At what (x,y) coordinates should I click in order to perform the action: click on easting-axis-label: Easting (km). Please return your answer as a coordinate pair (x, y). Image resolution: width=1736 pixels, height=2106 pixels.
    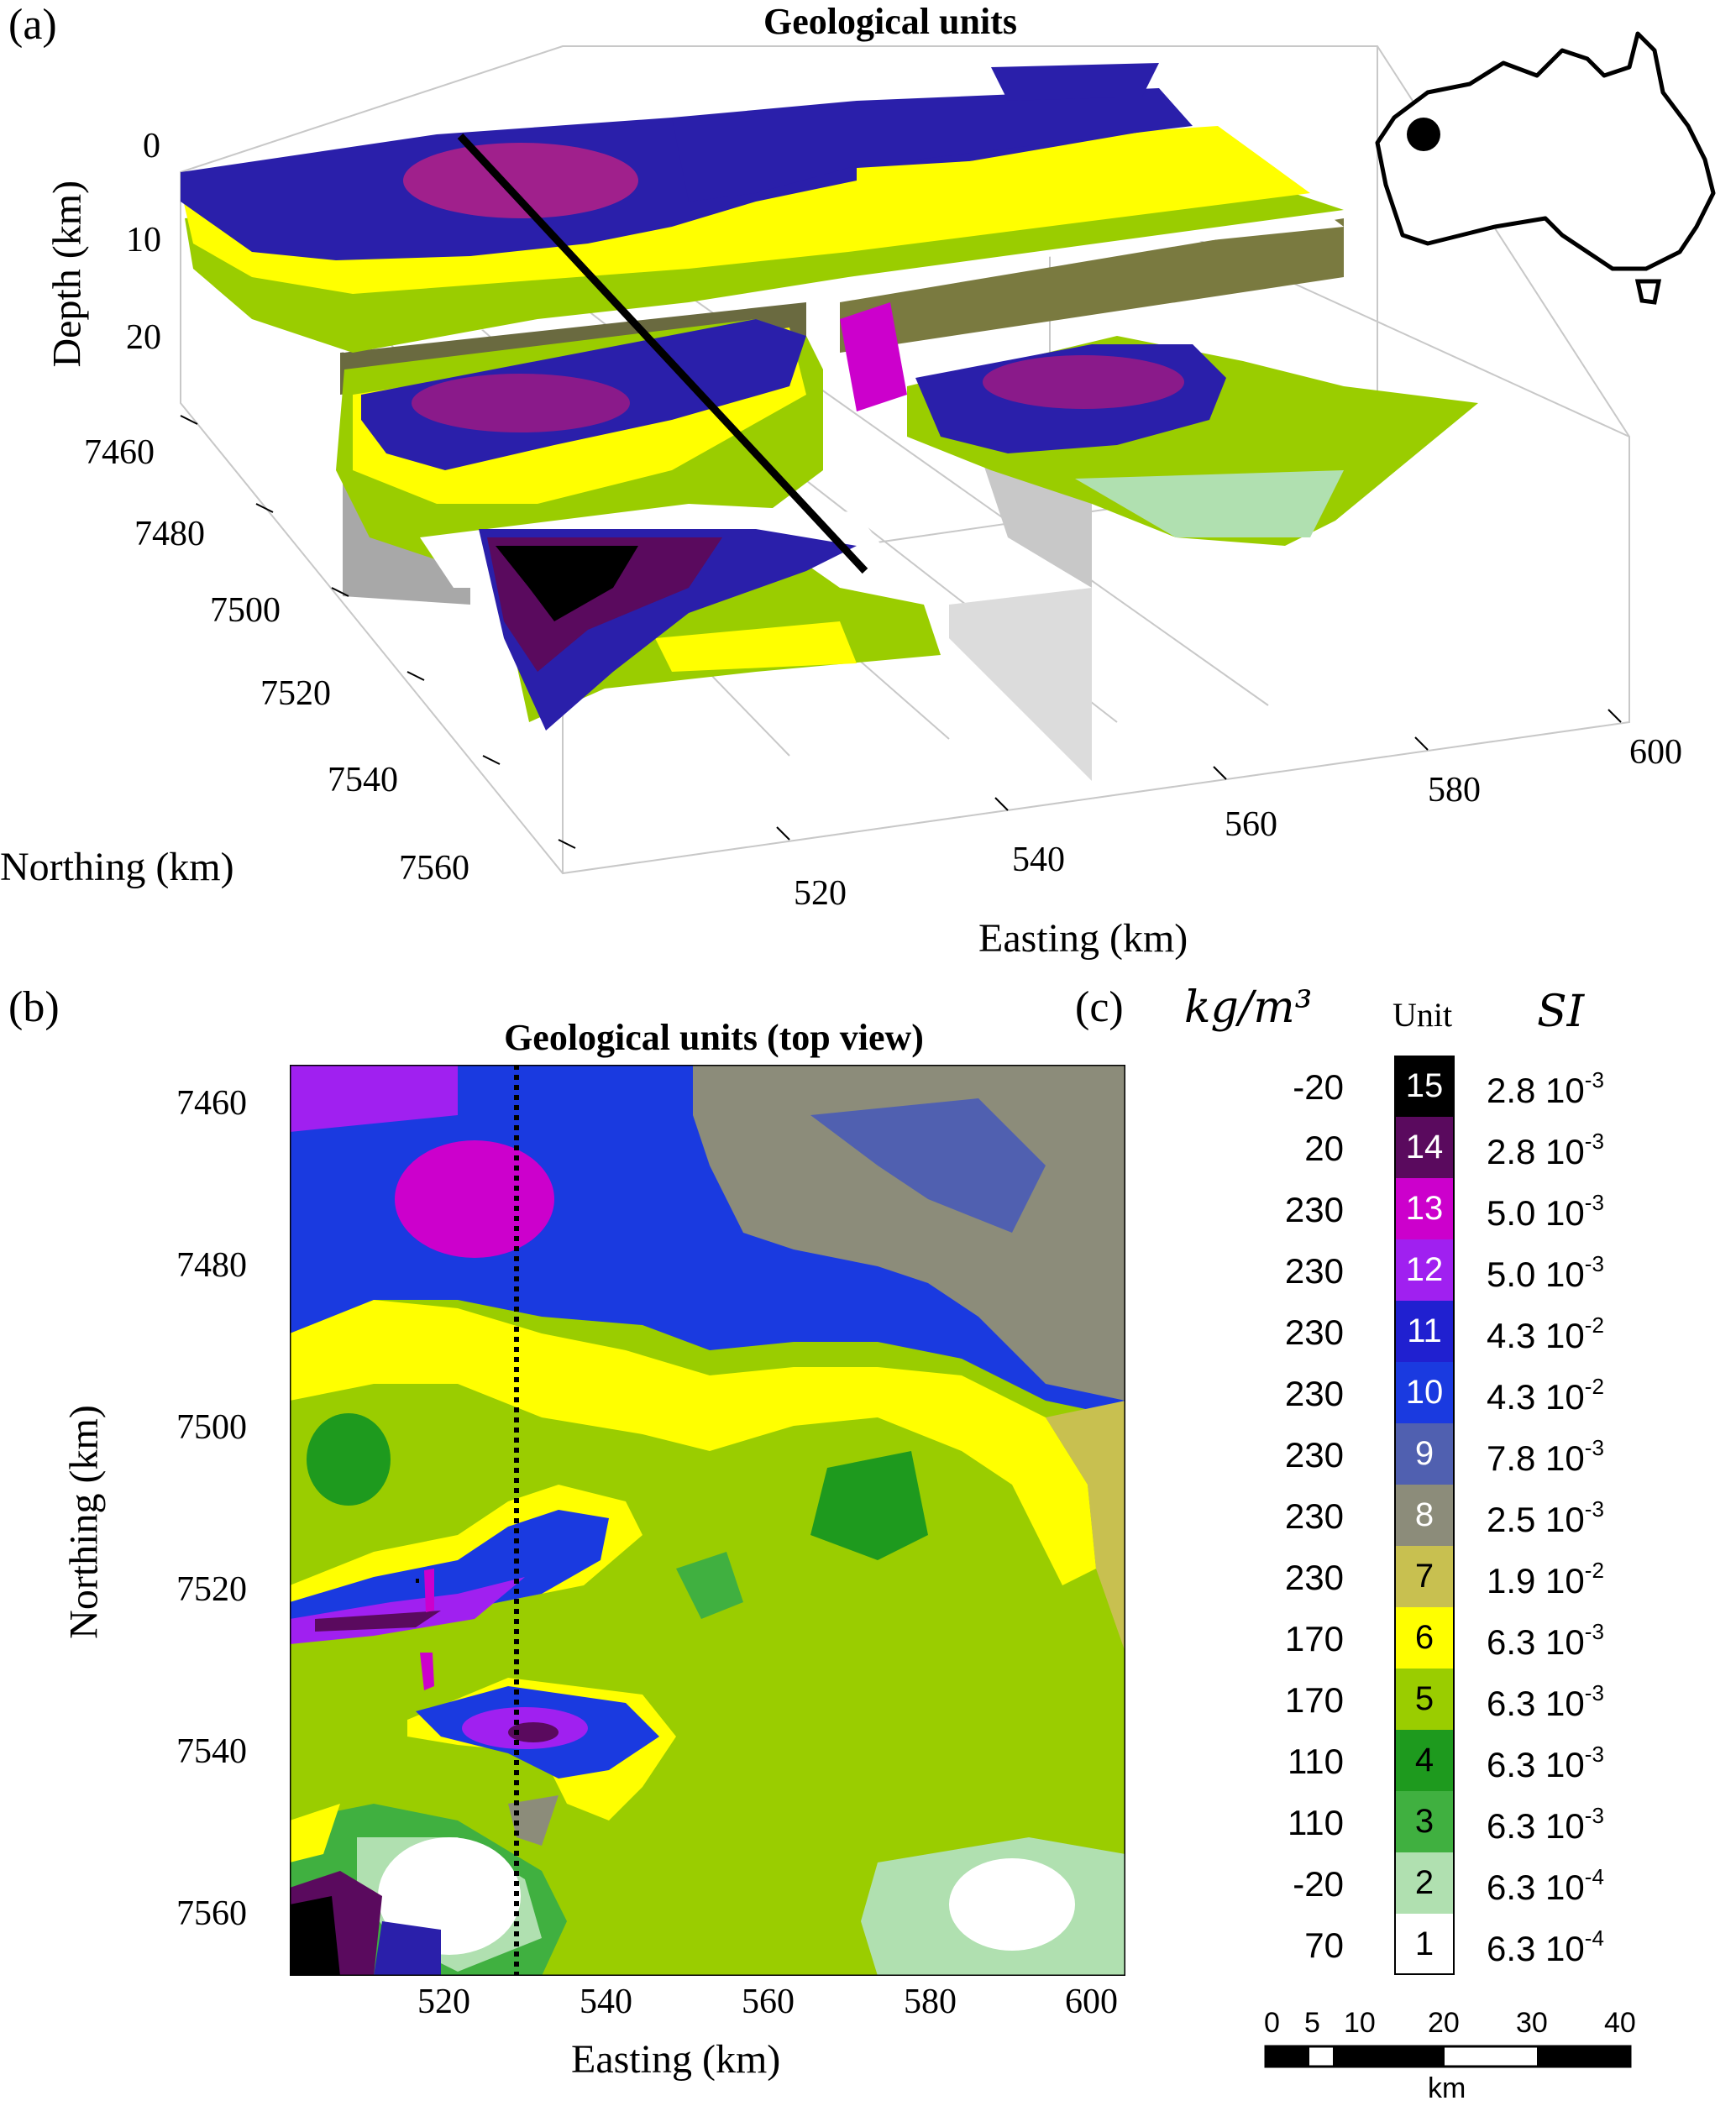
    Looking at the image, I should click on (676, 2059).